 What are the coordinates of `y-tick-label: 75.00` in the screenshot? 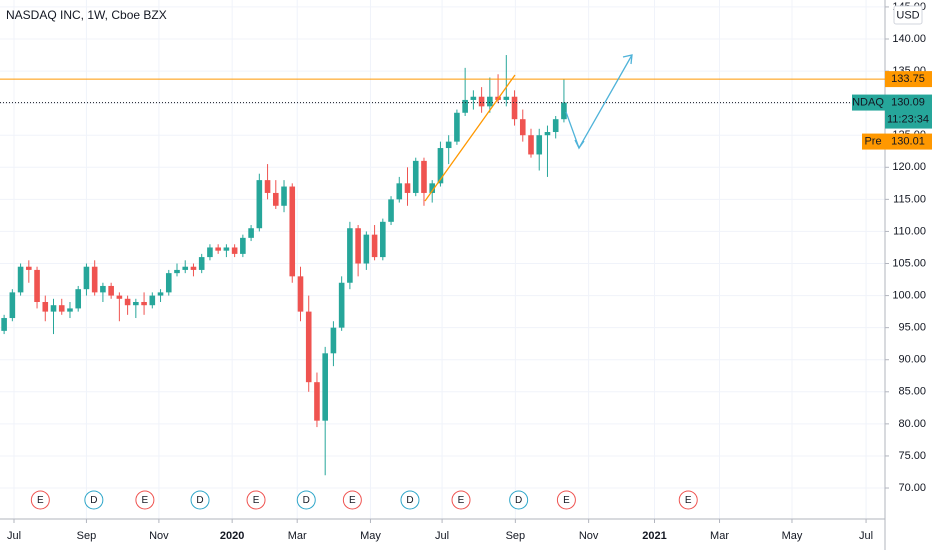 It's located at (912, 456).